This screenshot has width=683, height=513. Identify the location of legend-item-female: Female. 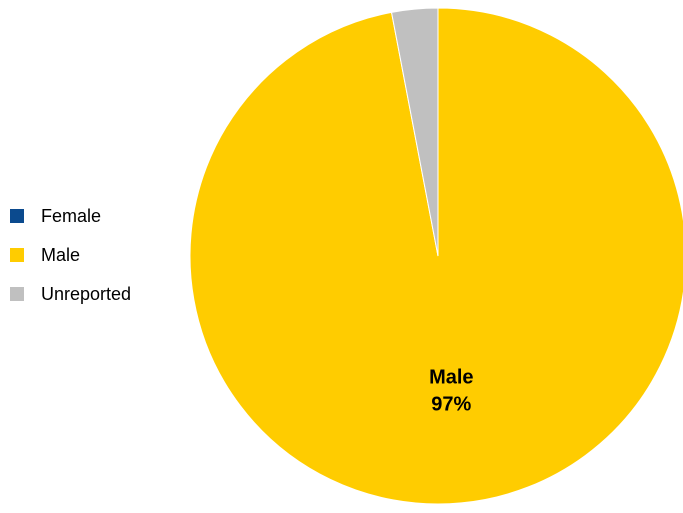
(55, 216).